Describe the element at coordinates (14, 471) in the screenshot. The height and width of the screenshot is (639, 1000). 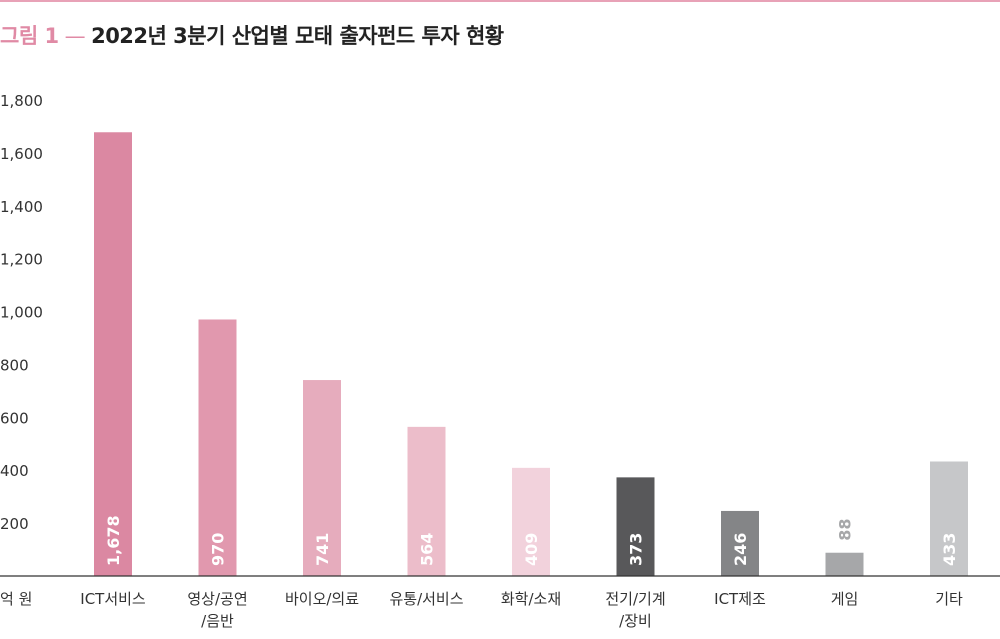
I see `y-tick-label: 400` at that location.